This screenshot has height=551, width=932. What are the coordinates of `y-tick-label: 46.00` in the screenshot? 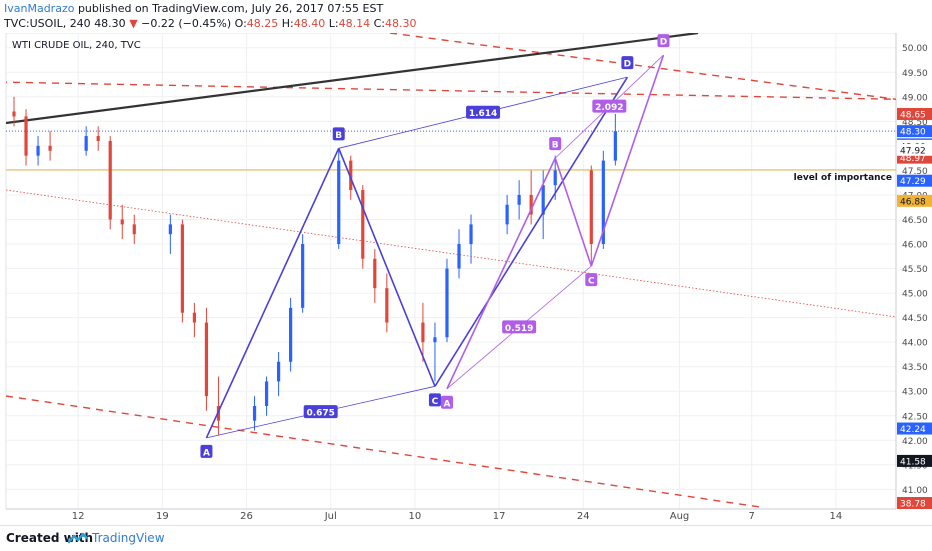 It's located at (915, 246).